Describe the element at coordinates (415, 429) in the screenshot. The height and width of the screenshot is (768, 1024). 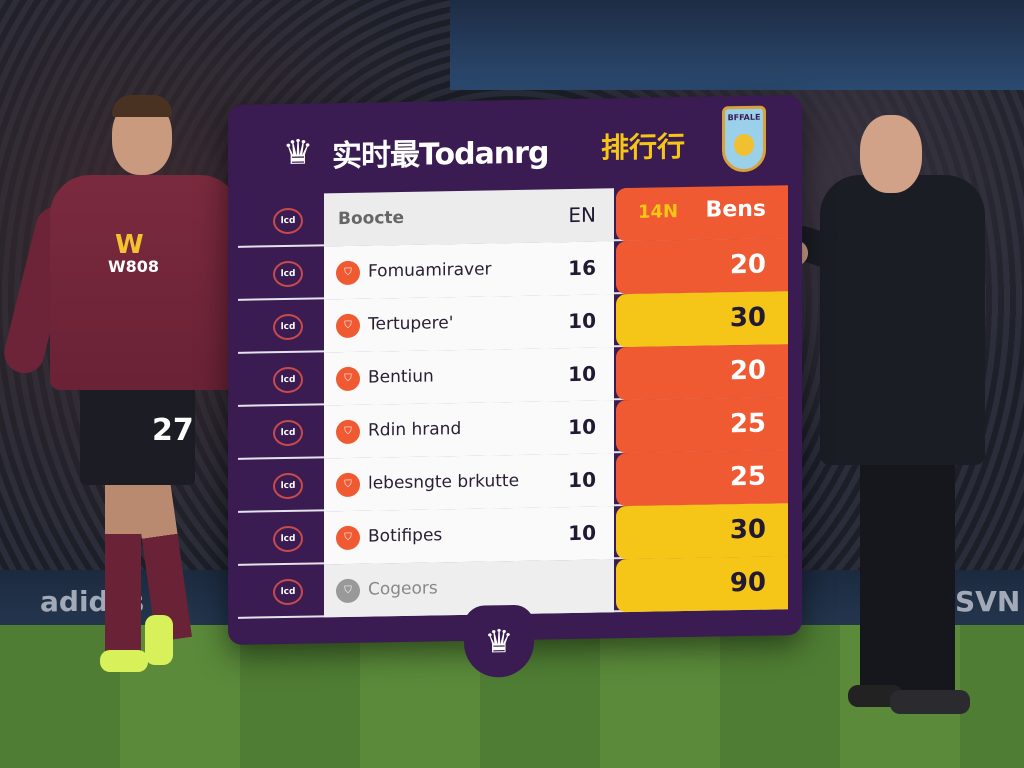
I see `team-name: Rdin hrand` at that location.